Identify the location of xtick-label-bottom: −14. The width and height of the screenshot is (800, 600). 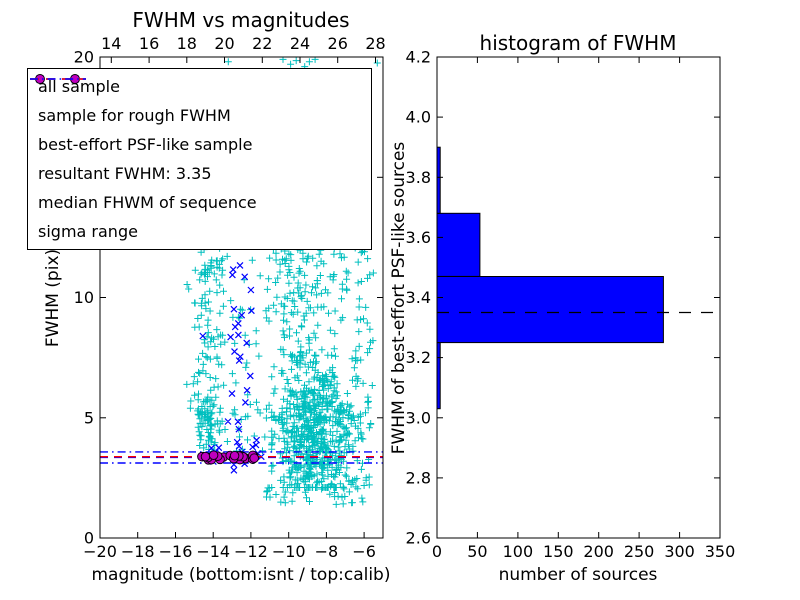
(213, 551).